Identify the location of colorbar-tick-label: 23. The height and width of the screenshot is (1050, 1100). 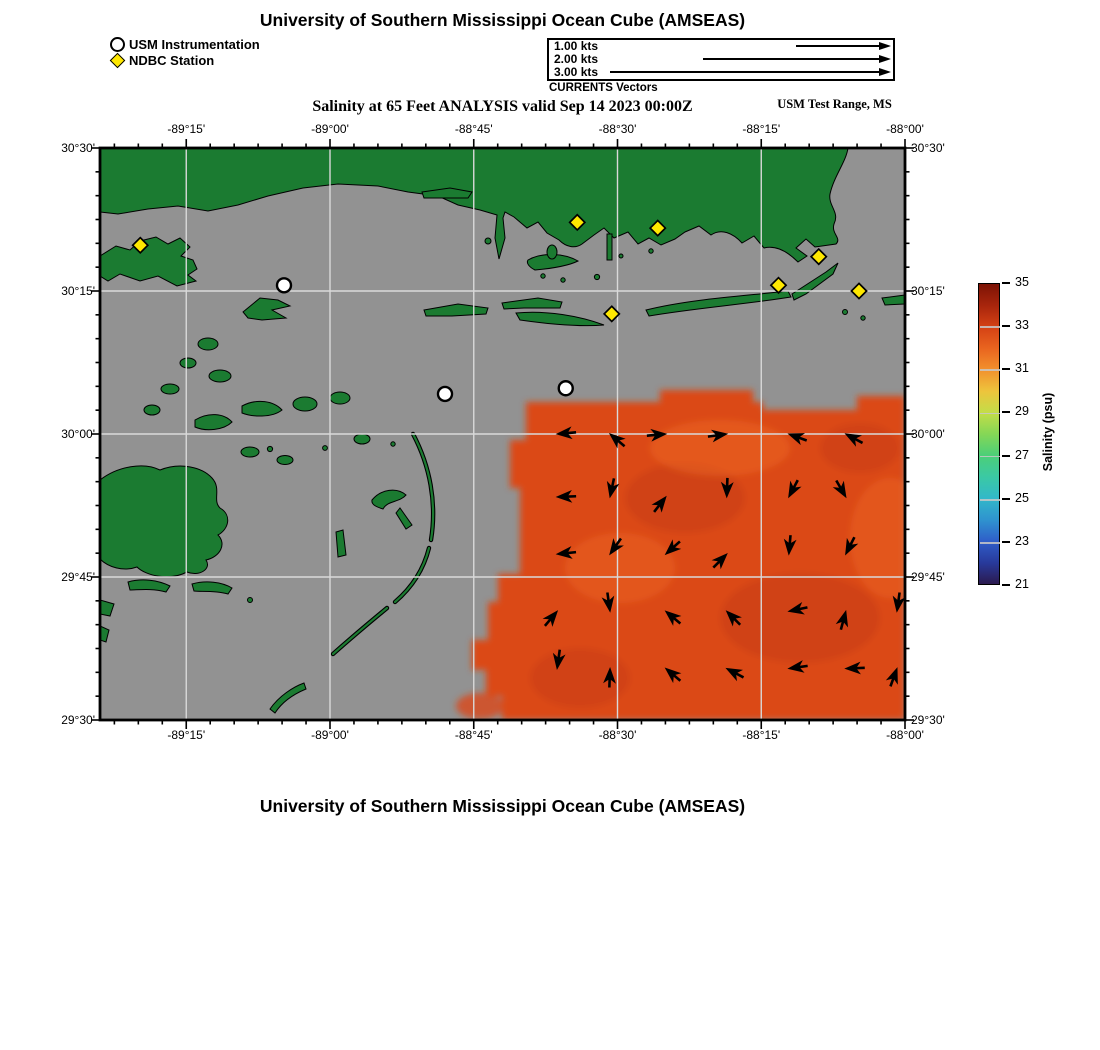
(1022, 540).